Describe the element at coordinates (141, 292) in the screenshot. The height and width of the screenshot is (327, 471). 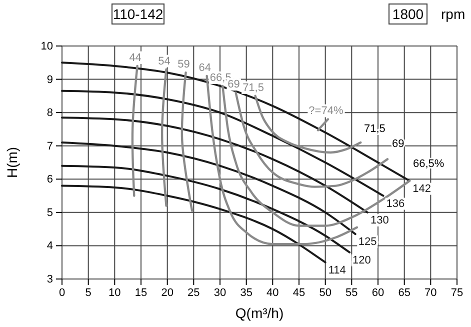
I see `x-tick-label: 15` at that location.